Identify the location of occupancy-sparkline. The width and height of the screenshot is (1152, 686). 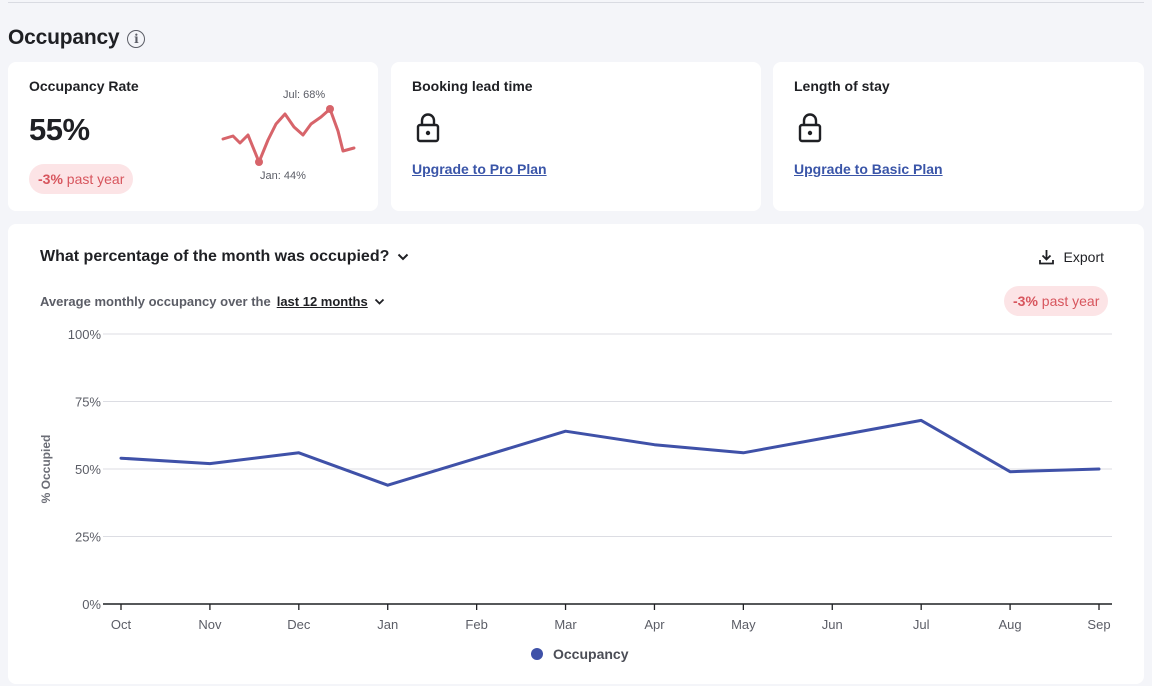
(288, 135).